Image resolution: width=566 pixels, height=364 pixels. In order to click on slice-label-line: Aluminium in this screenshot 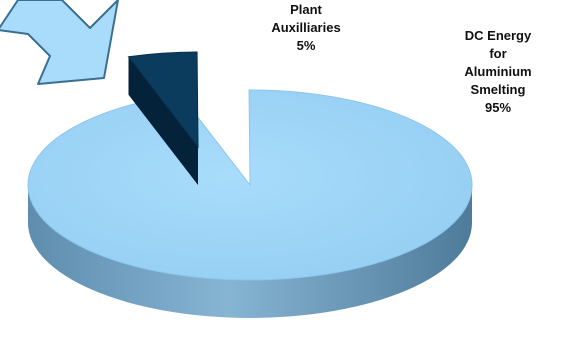, I will do `click(497, 71)`.